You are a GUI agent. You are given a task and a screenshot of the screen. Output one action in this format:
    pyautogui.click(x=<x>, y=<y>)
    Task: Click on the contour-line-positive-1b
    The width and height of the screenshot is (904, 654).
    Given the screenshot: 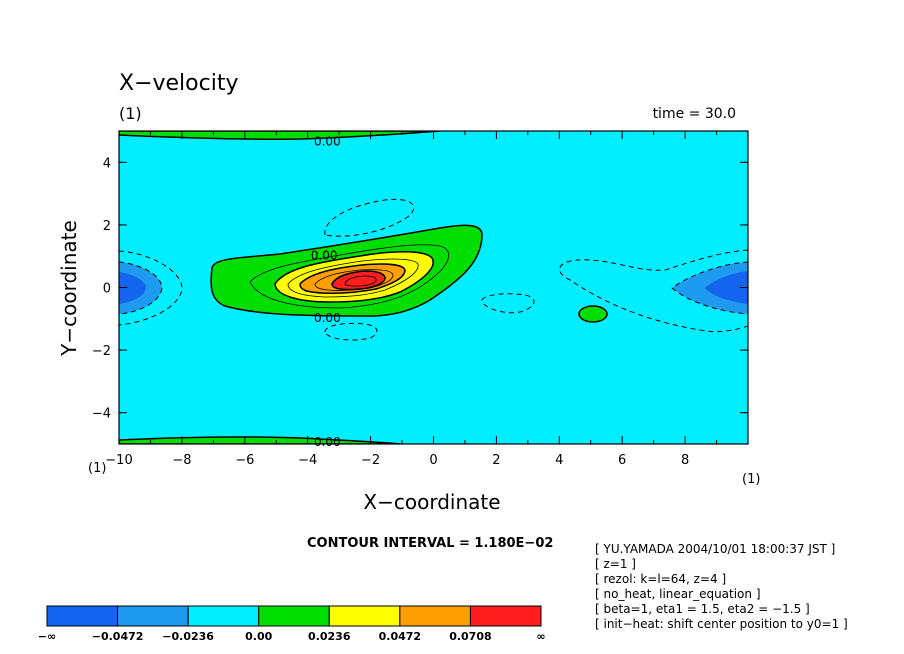 What is the action you would take?
    pyautogui.click(x=349, y=276)
    